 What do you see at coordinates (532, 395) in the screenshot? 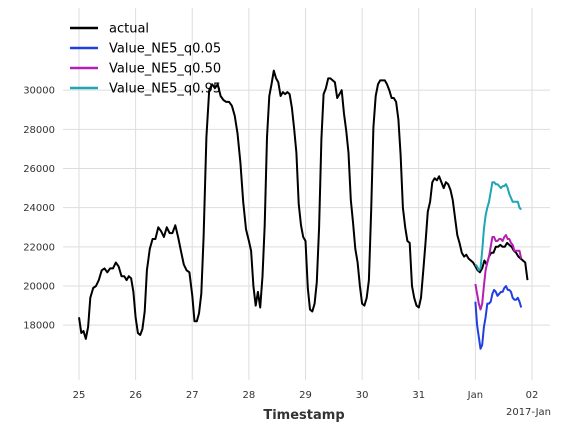
I see `x-tick-label: 02` at bounding box center [532, 395].